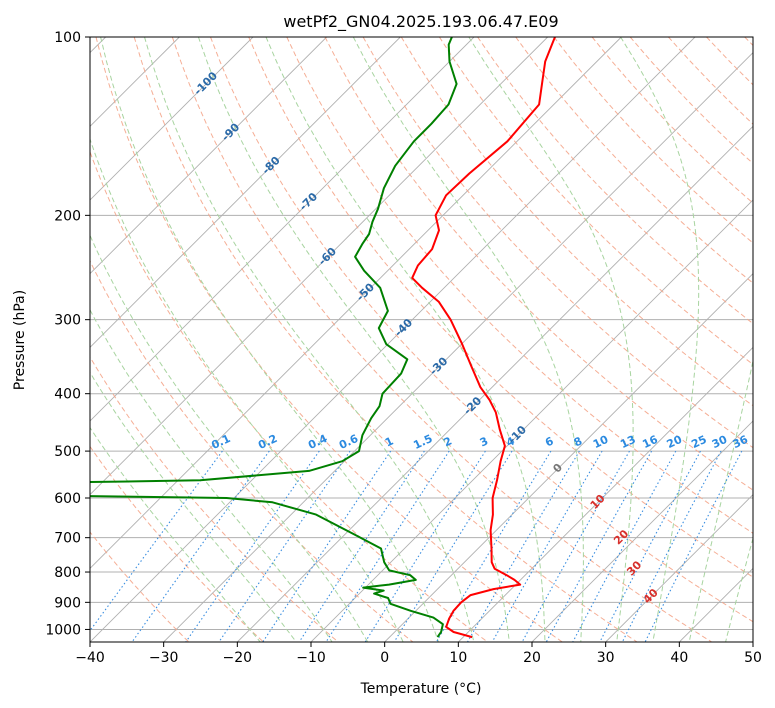 Image resolution: width=775 pixels, height=708 pixels. Describe the element at coordinates (651, 596) in the screenshot. I see `moist-adiabat-label: 40` at that location.